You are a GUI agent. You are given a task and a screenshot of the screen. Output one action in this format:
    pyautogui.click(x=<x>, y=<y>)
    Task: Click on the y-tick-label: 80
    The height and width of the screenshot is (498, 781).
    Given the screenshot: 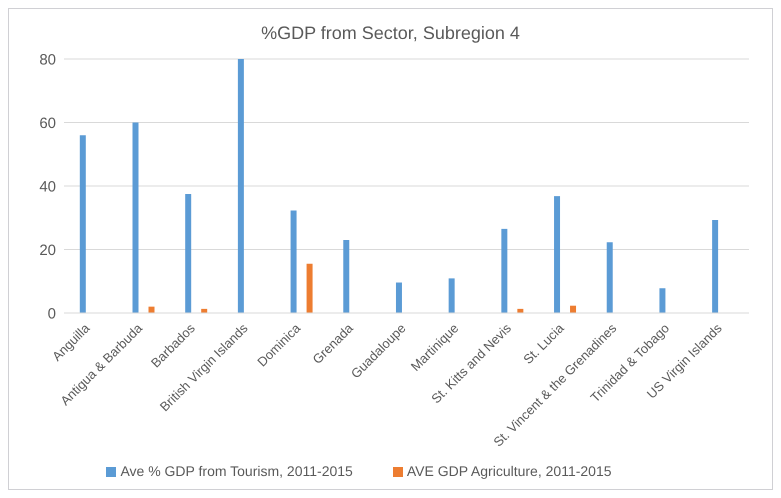 What is the action you would take?
    pyautogui.click(x=47, y=59)
    